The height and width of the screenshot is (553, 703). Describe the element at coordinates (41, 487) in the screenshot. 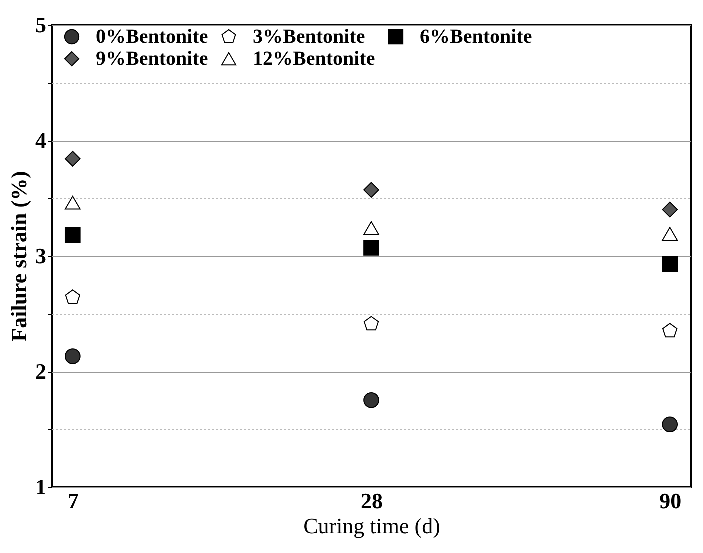

I see `y-tick-label: 1` at that location.